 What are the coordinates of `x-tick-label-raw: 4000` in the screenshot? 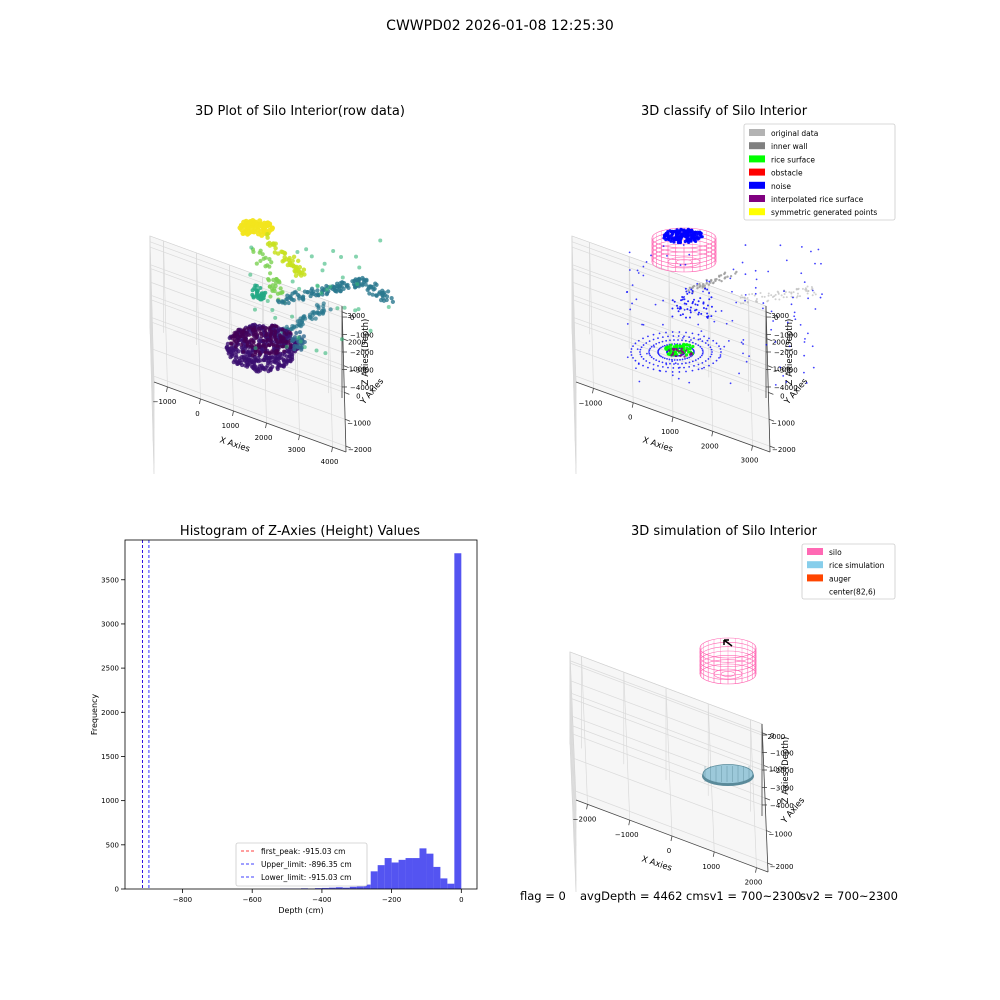 It's located at (330, 462).